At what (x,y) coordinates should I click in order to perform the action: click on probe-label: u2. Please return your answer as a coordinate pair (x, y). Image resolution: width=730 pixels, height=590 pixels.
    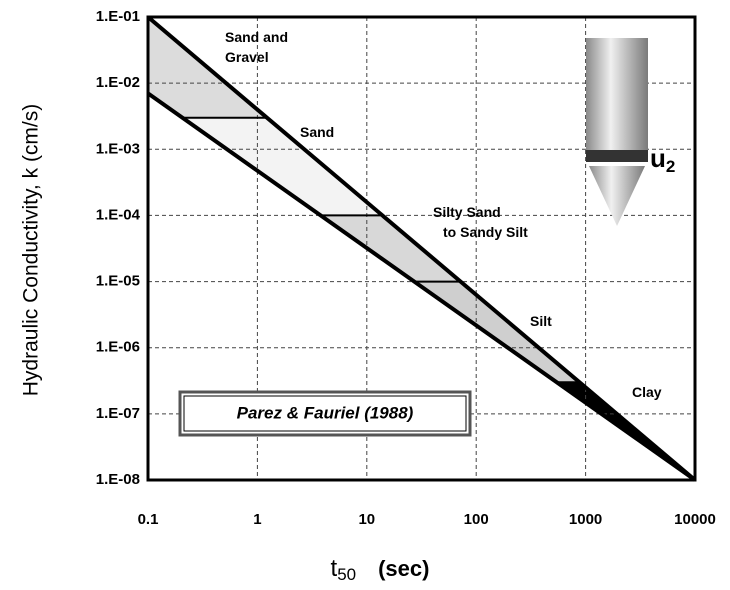
    Looking at the image, I should click on (662, 160).